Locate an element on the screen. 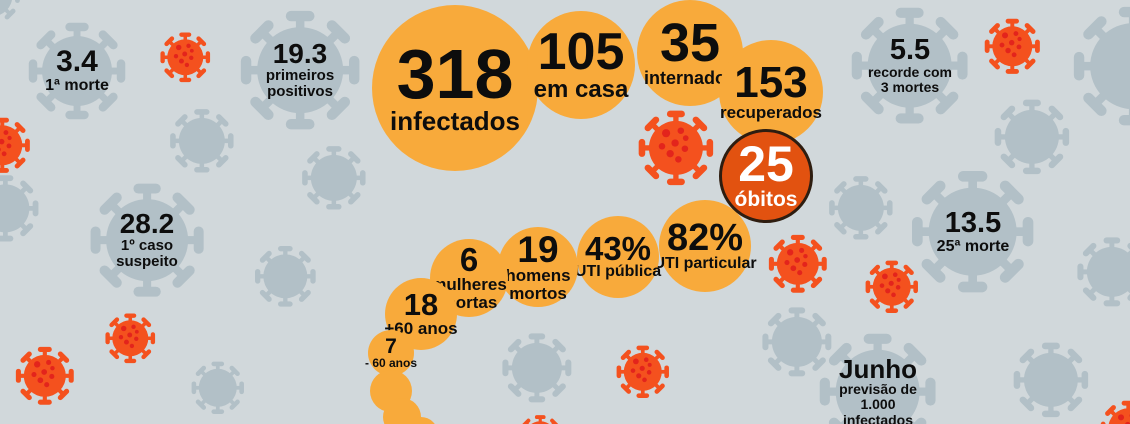  marker-label-line: 25ª morte is located at coordinates (973, 246).